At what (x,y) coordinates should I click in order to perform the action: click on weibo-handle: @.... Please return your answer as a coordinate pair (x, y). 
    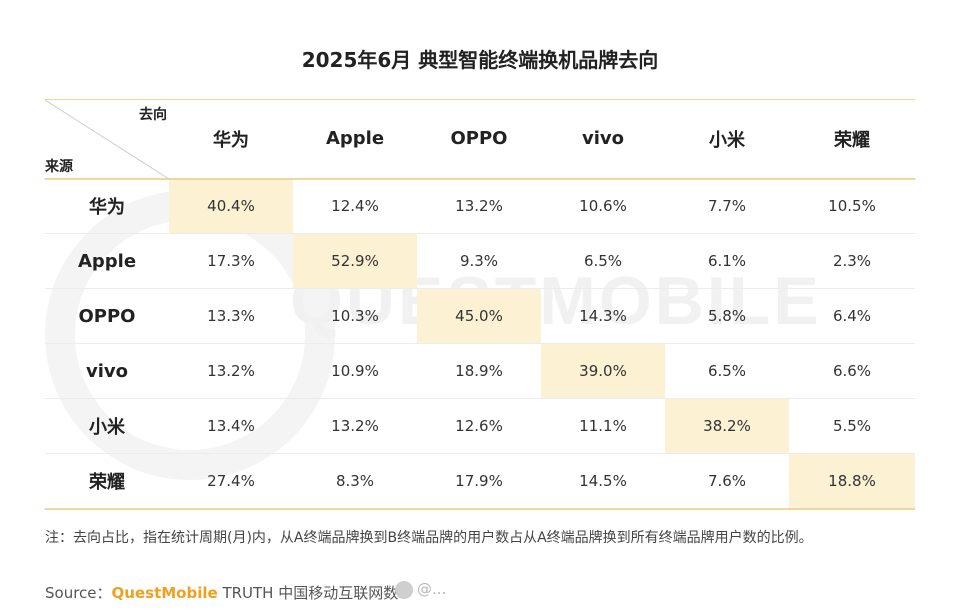
    Looking at the image, I should click on (432, 589).